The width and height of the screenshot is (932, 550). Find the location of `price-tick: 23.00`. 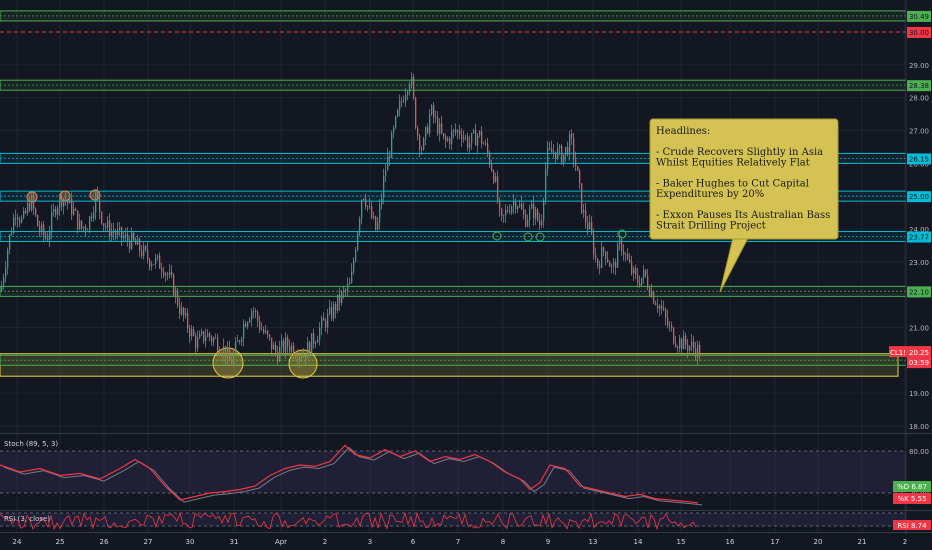

price-tick: 23.00 is located at coordinates (919, 263).